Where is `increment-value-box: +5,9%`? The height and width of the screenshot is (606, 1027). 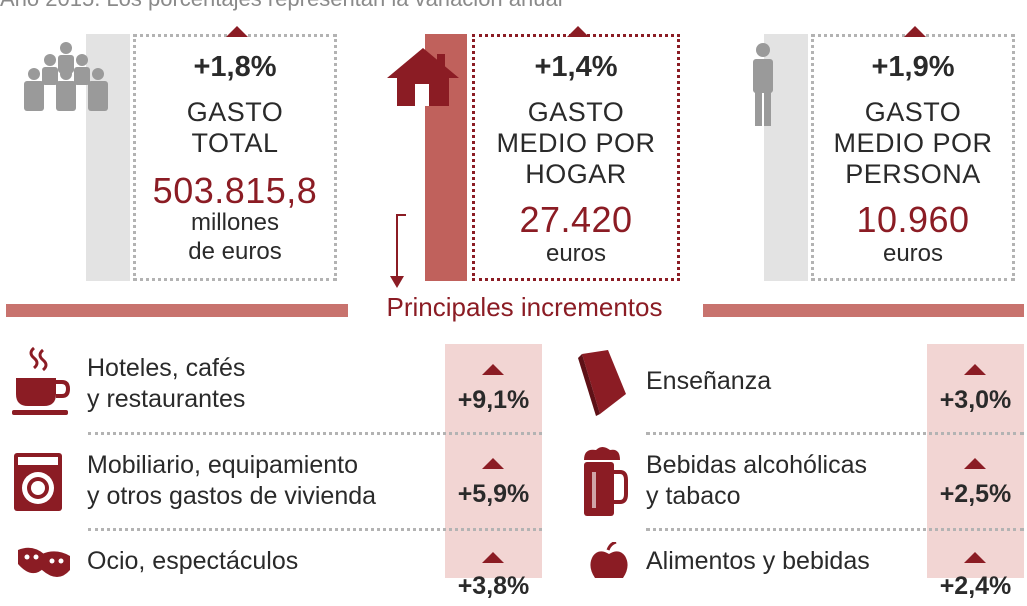 increment-value-box: +5,9% is located at coordinates (493, 494).